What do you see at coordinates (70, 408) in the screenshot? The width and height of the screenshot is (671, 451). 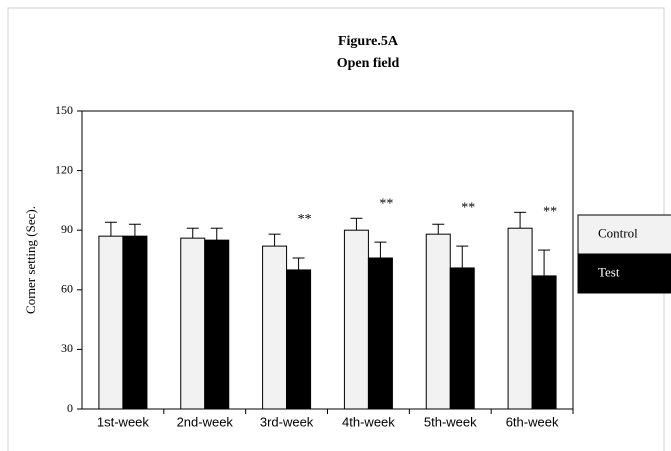 I see `y-tick-label: 0` at bounding box center [70, 408].